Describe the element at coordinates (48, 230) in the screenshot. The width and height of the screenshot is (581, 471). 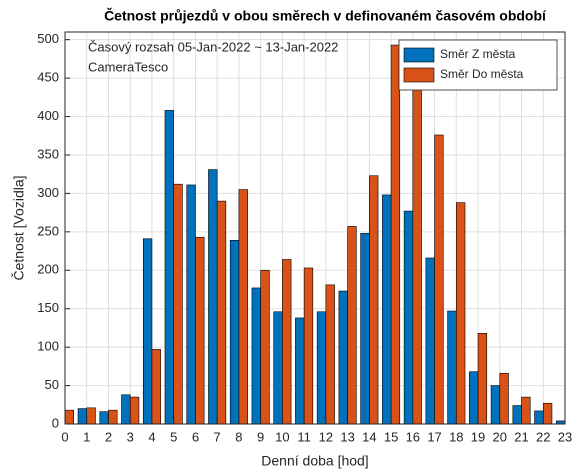
I see `y-tick-label: 250` at that location.